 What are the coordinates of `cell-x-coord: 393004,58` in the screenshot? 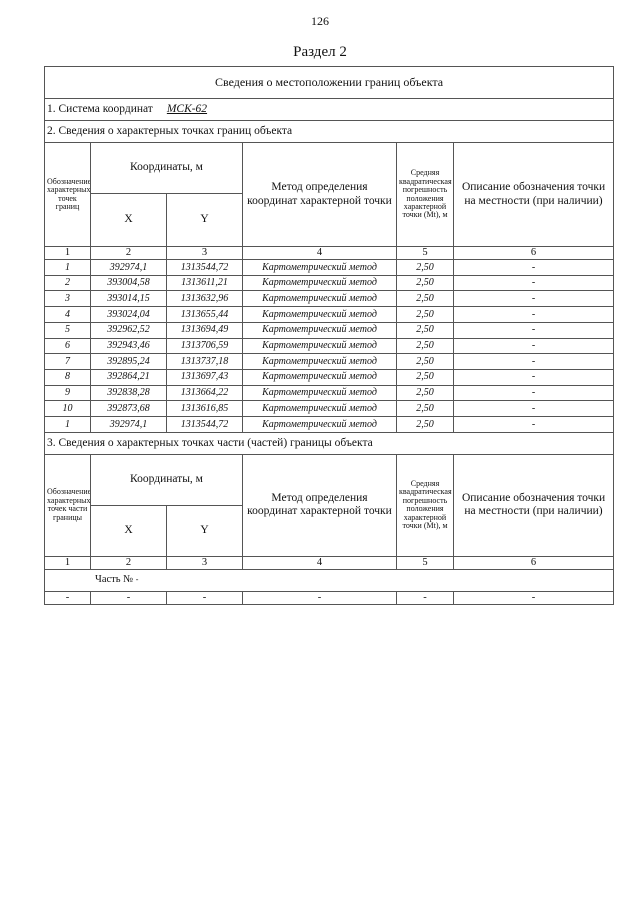 It's located at (128, 283).